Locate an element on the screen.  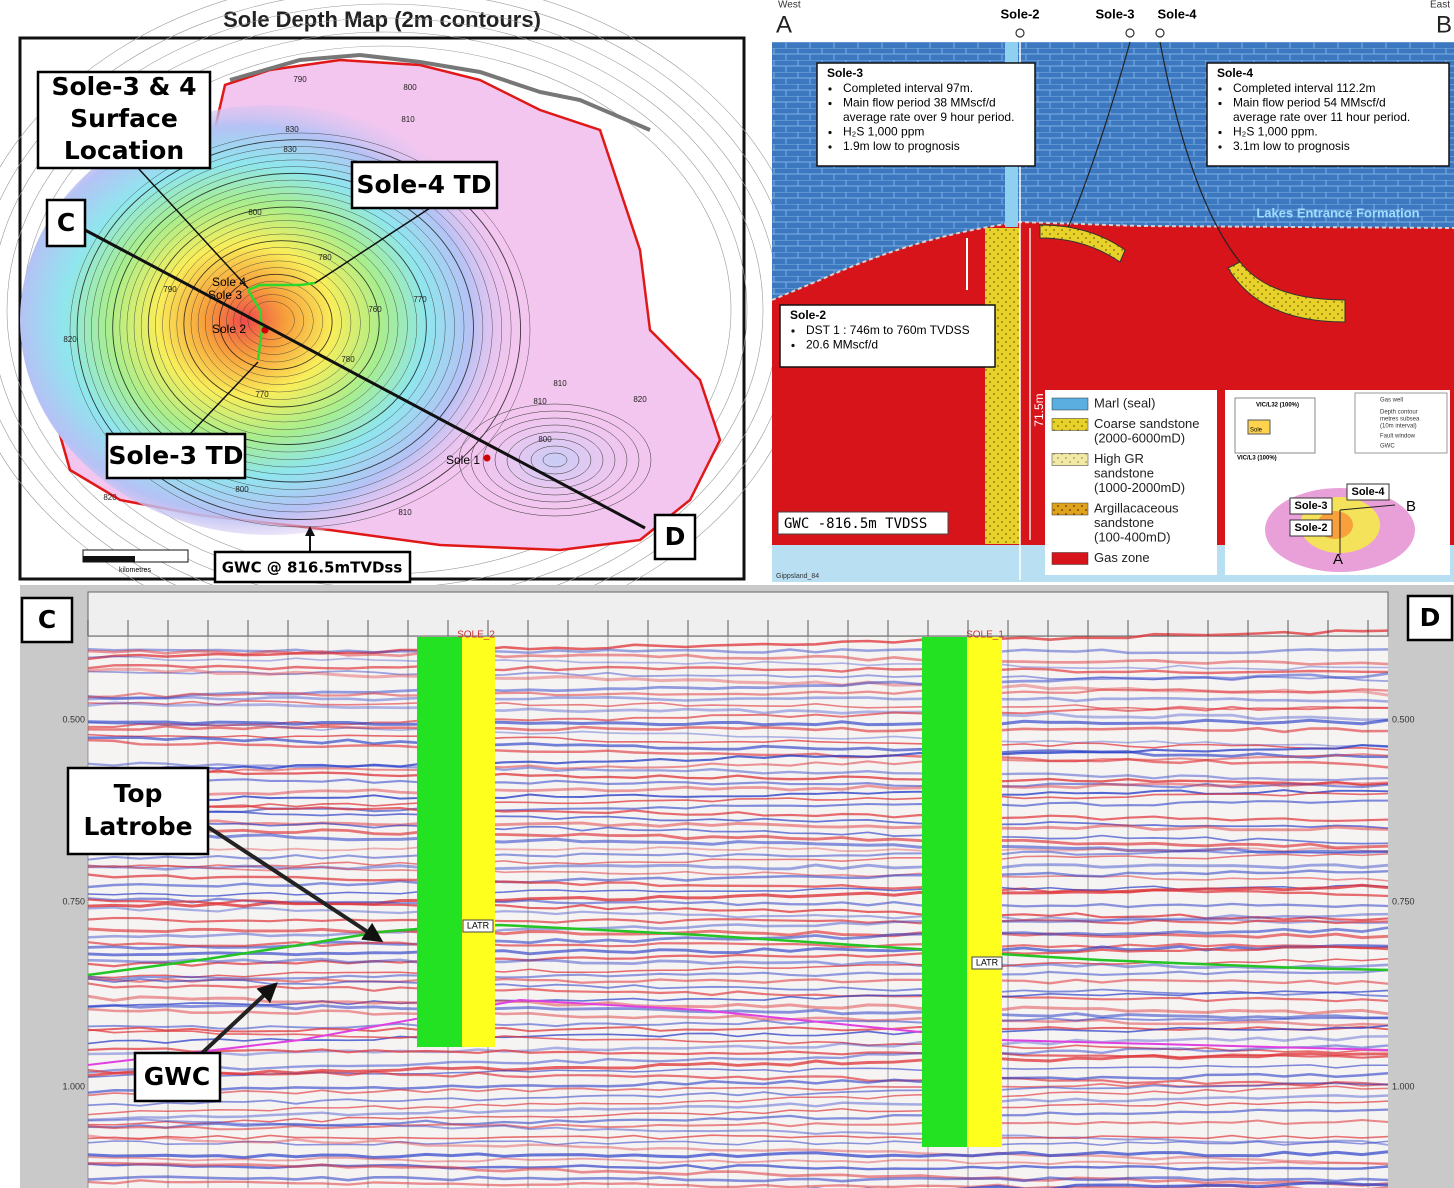
key-label: (10m interval) is located at coordinates (1398, 427).